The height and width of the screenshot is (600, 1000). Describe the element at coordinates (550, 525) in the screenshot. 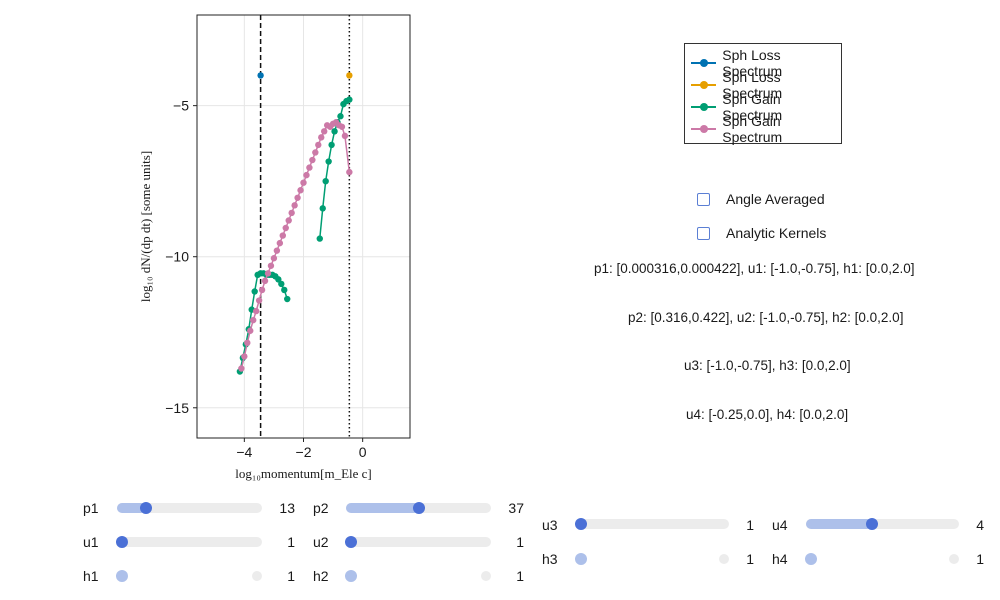

I see `slider-label-u3: u3` at that location.